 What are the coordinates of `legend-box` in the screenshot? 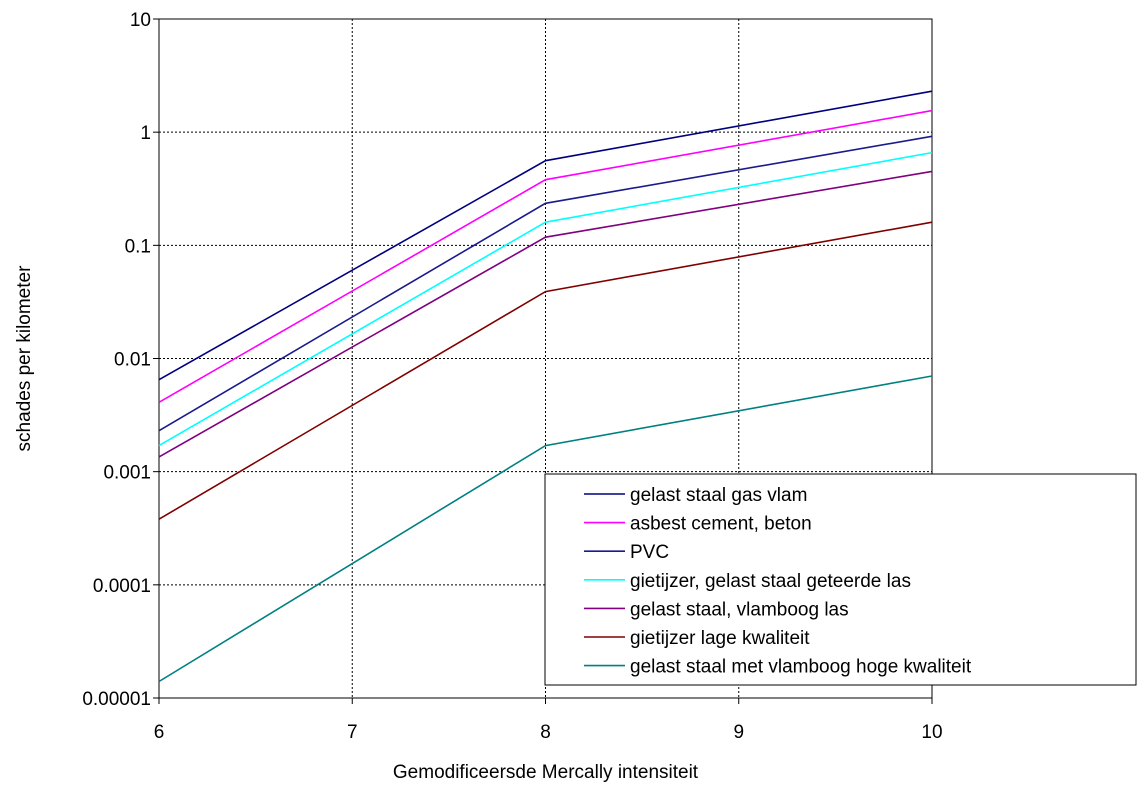 It's located at (840, 579).